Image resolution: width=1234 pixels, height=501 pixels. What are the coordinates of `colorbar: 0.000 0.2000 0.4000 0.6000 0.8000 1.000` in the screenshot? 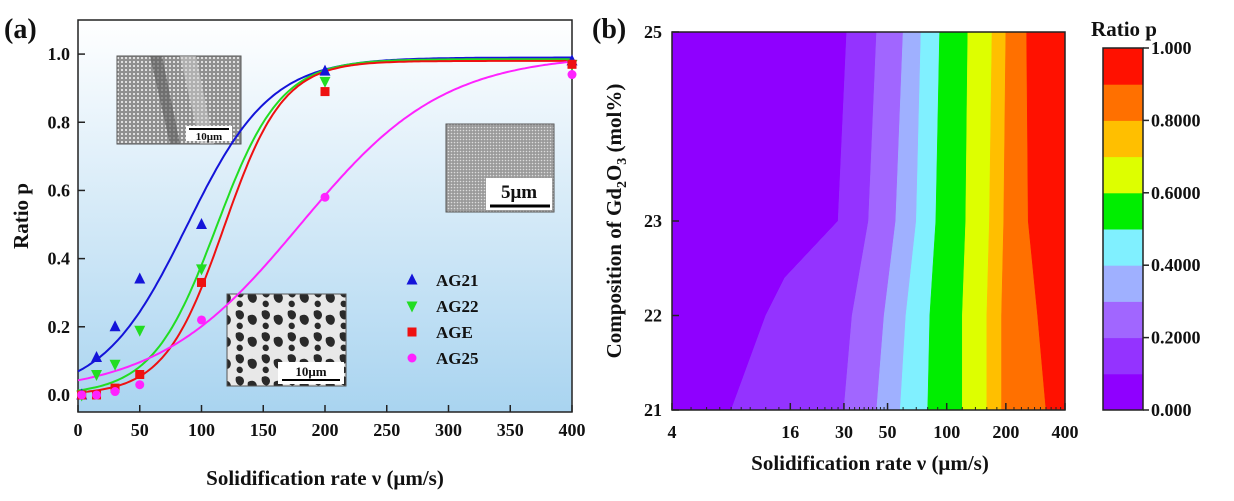 It's located at (1151, 229).